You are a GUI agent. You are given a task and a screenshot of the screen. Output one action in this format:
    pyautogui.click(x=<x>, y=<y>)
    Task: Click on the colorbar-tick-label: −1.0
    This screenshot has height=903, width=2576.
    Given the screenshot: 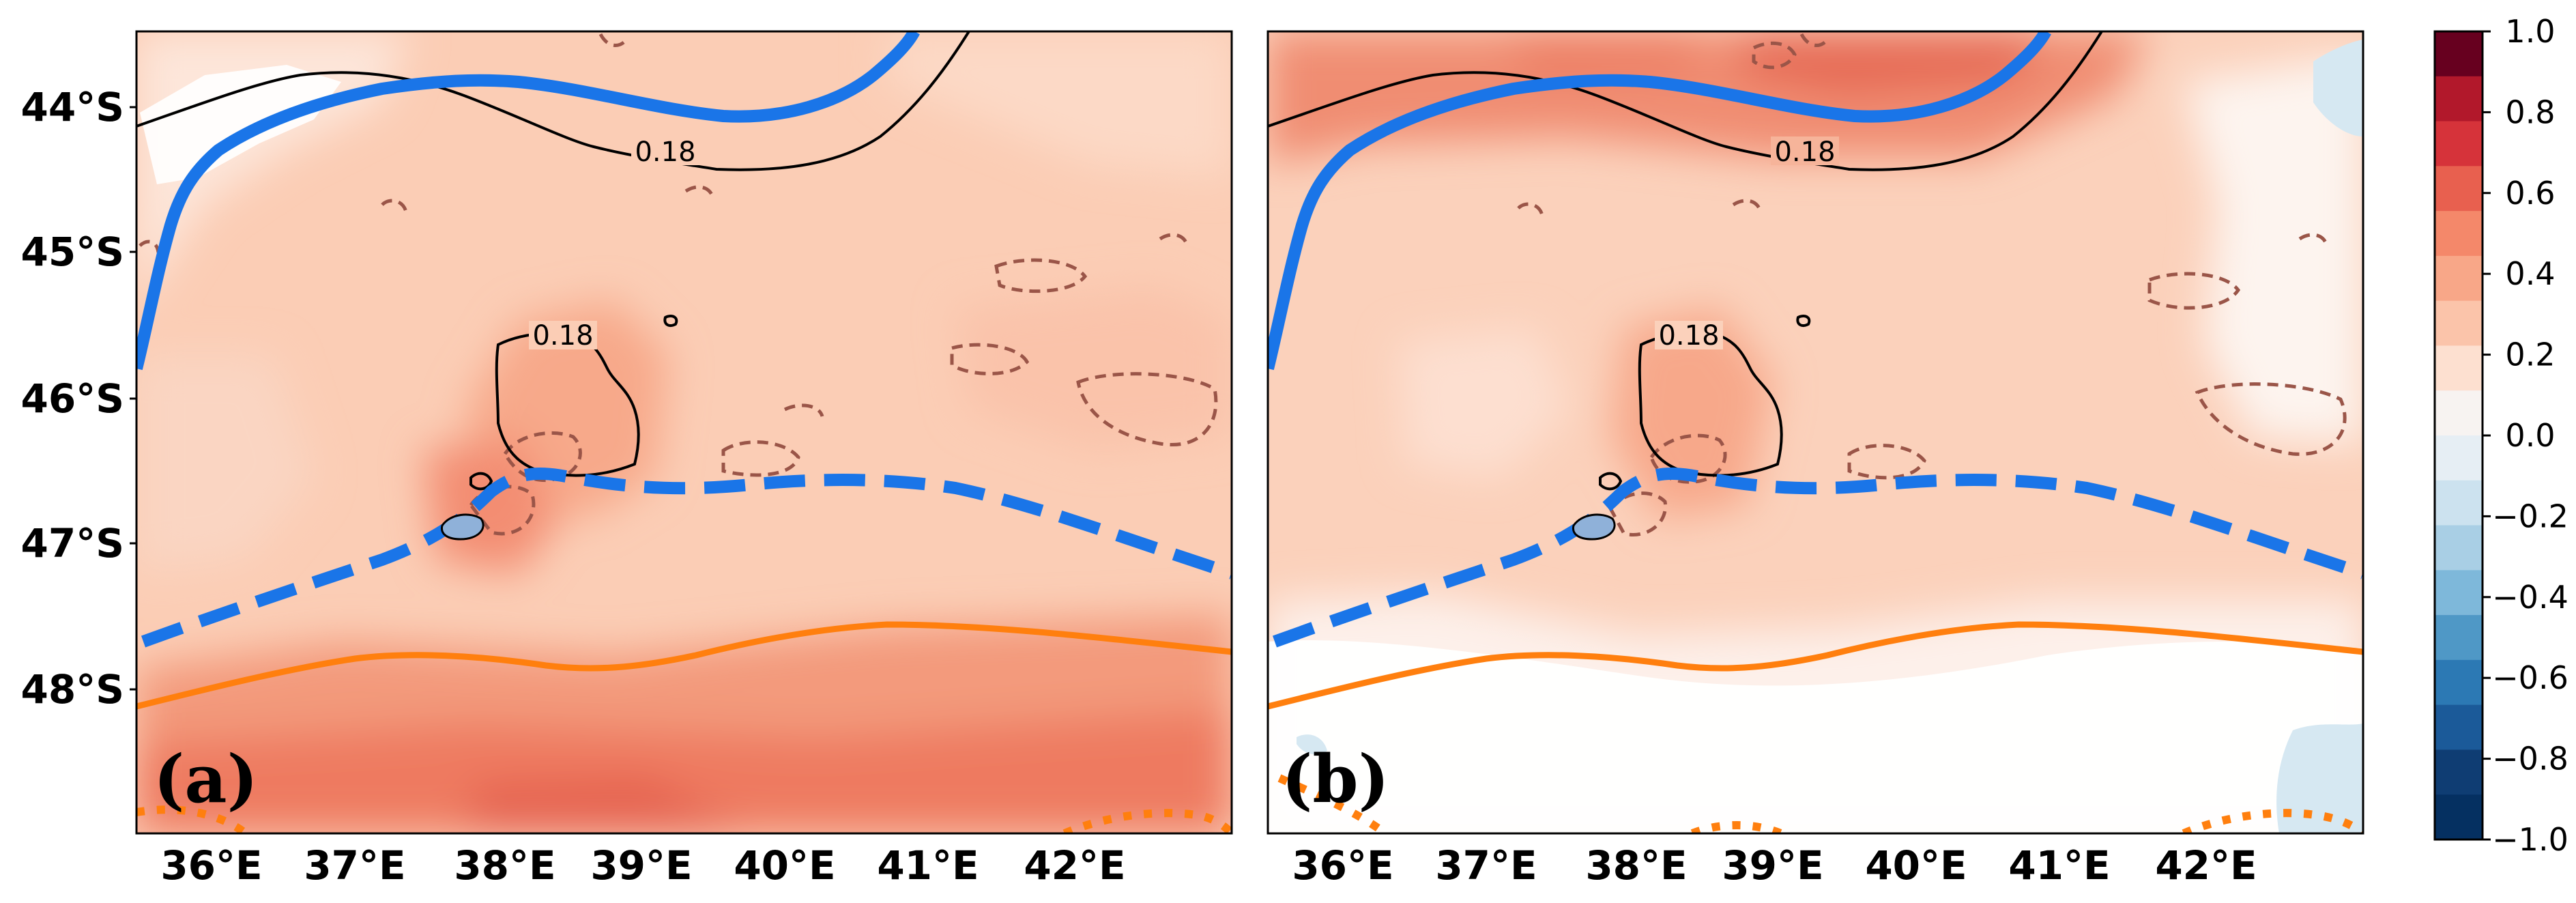 What is the action you would take?
    pyautogui.click(x=2530, y=839)
    